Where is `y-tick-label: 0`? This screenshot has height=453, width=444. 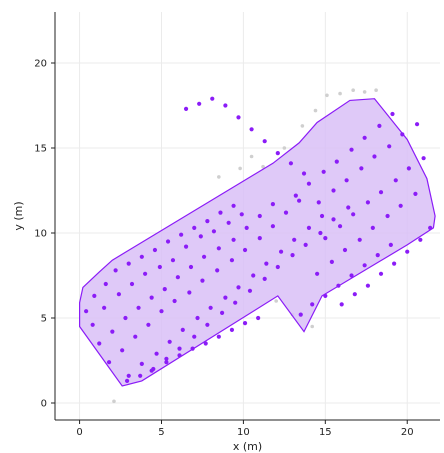
y-tick-label: 0 is located at coordinates (44, 404).